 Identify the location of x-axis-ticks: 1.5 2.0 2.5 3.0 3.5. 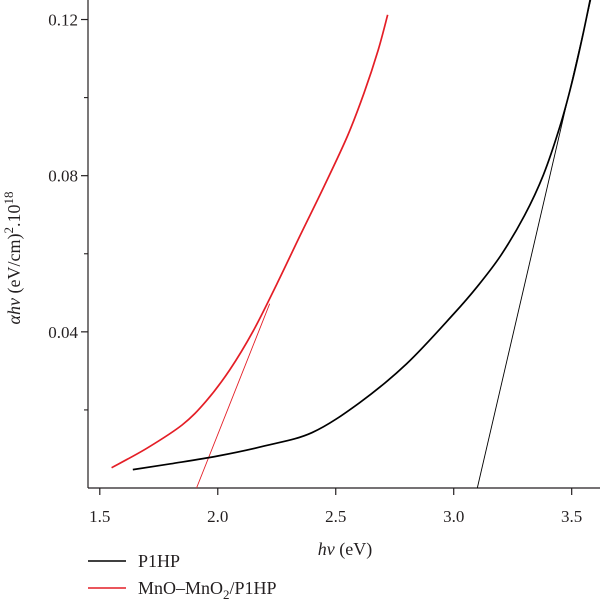
(335, 507).